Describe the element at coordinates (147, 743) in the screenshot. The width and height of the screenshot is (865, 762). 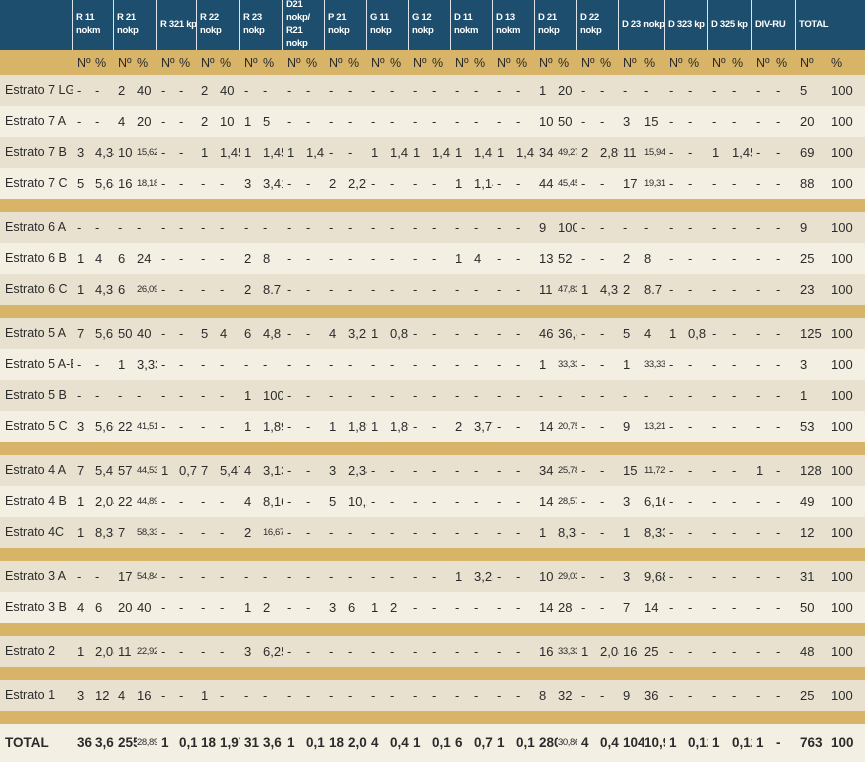
I see `cell-percent: 28,89` at that location.